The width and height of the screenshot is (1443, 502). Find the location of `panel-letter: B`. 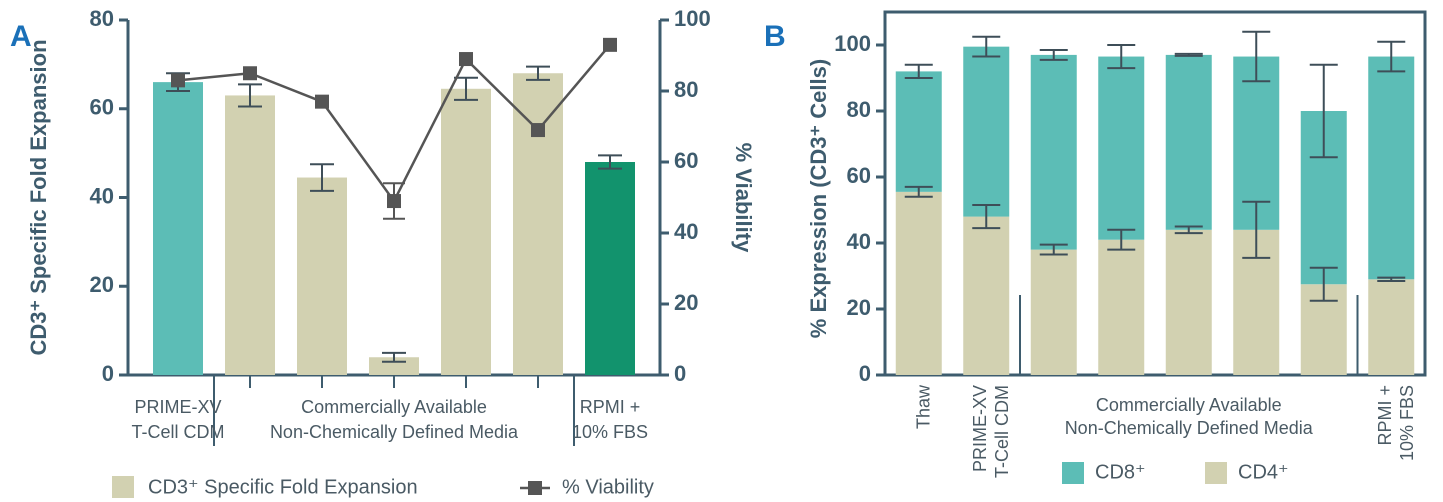

panel-letter: B is located at coordinates (775, 36).